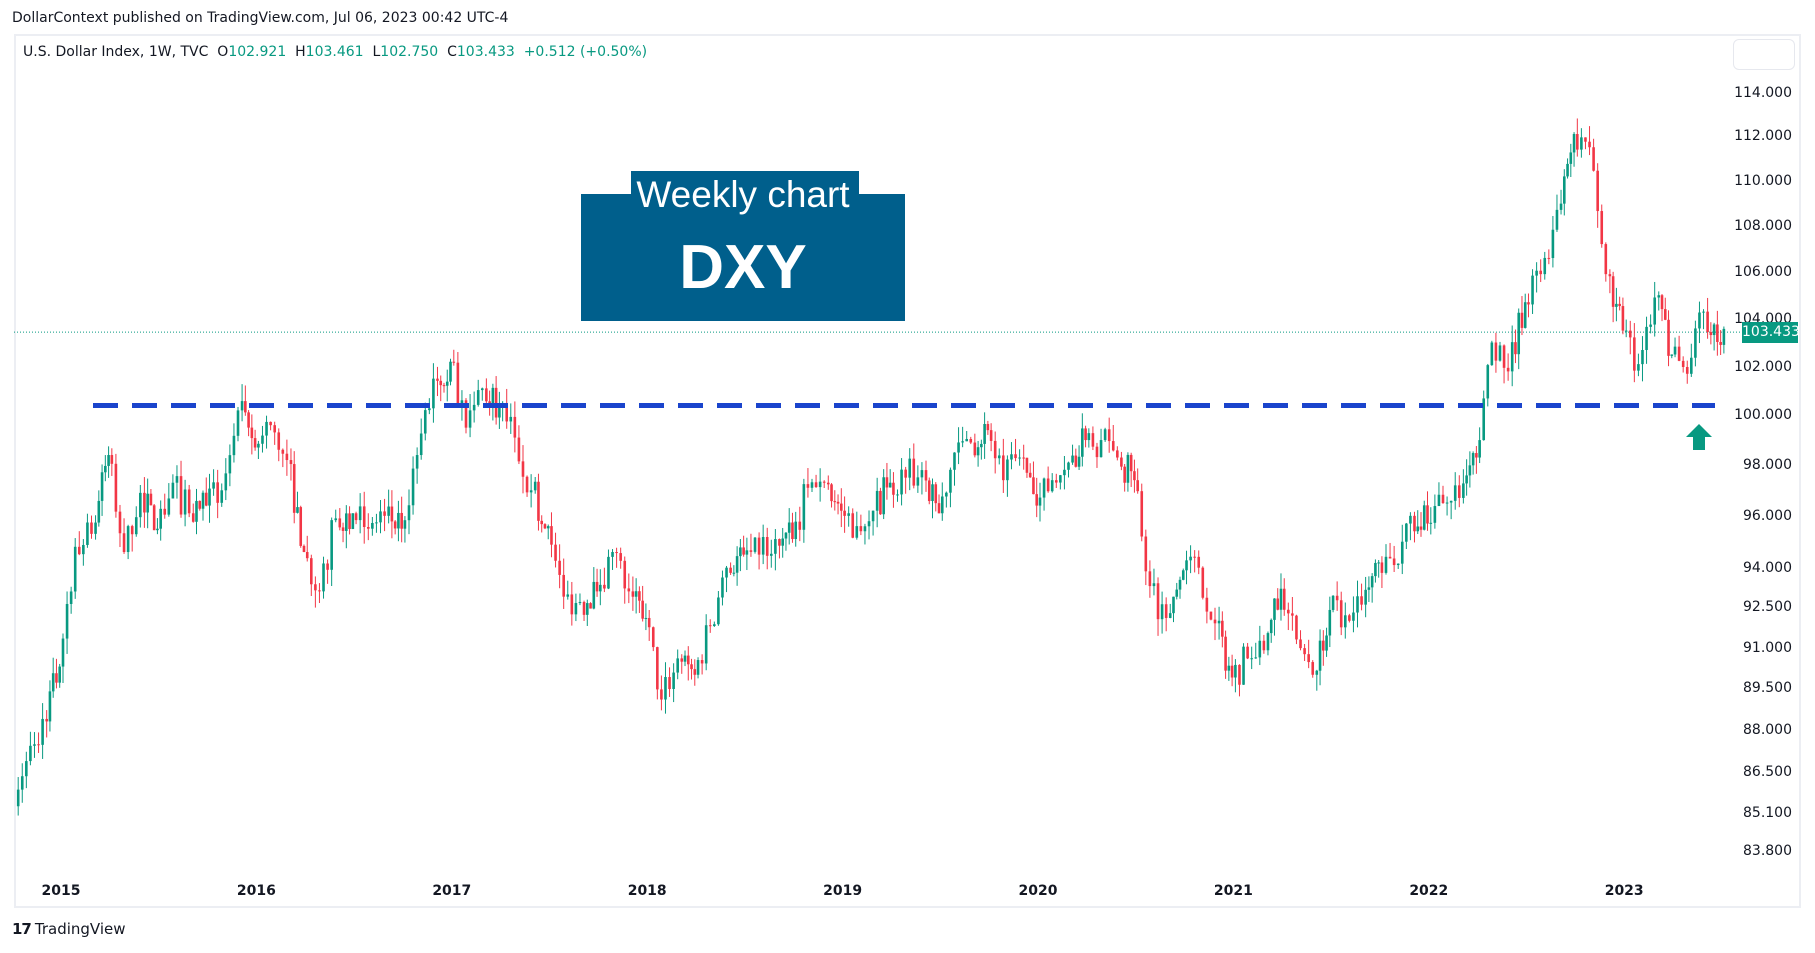  I want to click on annotation-symbol: DXY, so click(743, 267).